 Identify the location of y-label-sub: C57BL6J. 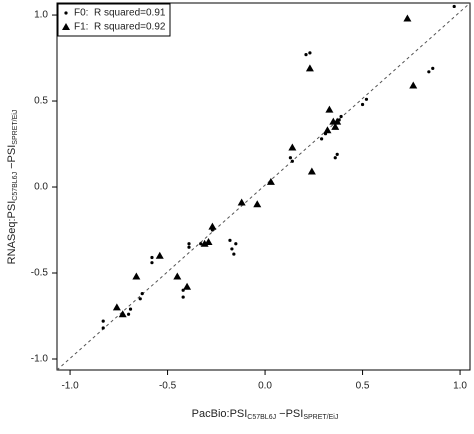
(15, 186).